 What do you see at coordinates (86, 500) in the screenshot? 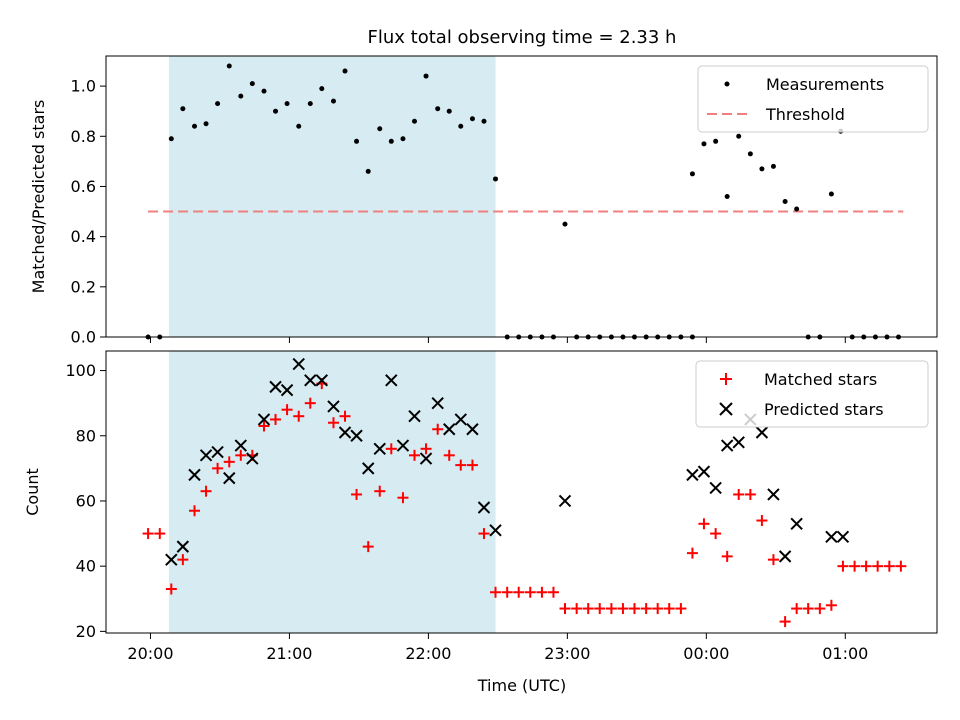
I see `y-tick-label: 60` at bounding box center [86, 500].